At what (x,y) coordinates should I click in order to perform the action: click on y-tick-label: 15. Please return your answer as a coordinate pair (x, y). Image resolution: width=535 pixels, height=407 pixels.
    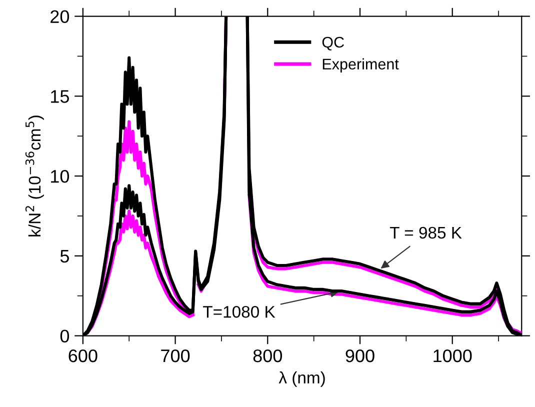
    Looking at the image, I should click on (60, 96).